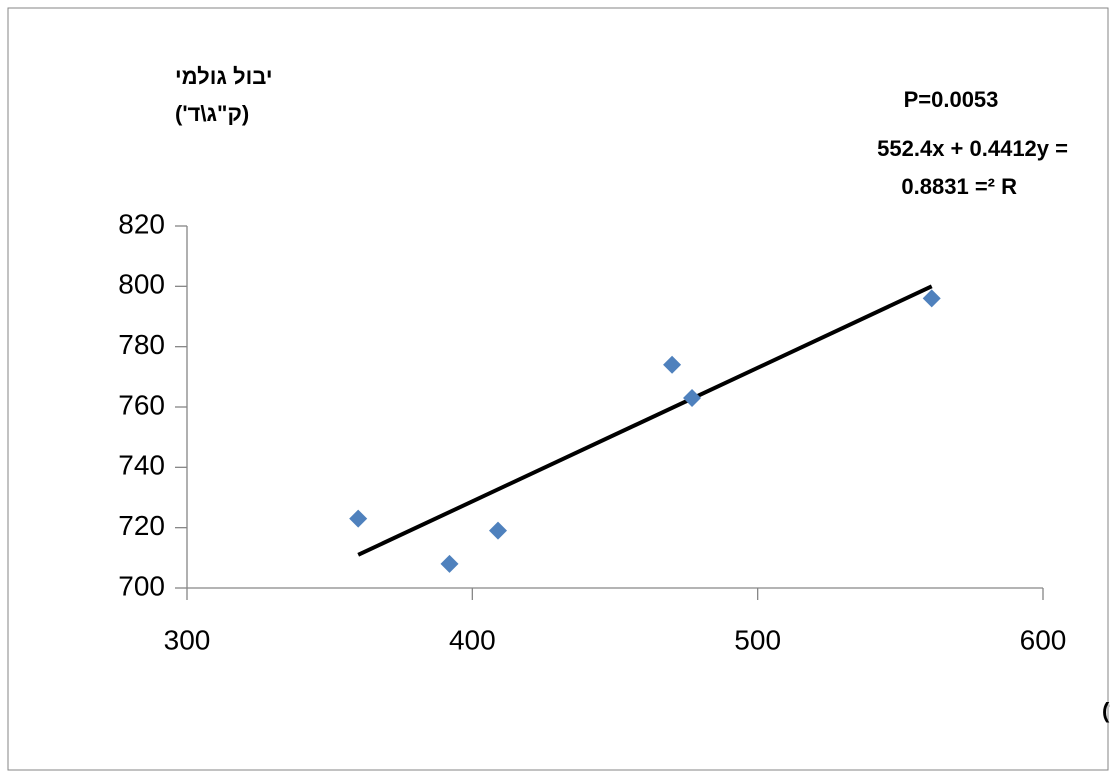 The height and width of the screenshot is (773, 1110). Describe the element at coordinates (141, 223) in the screenshot. I see `y-tick-label: 820` at that location.